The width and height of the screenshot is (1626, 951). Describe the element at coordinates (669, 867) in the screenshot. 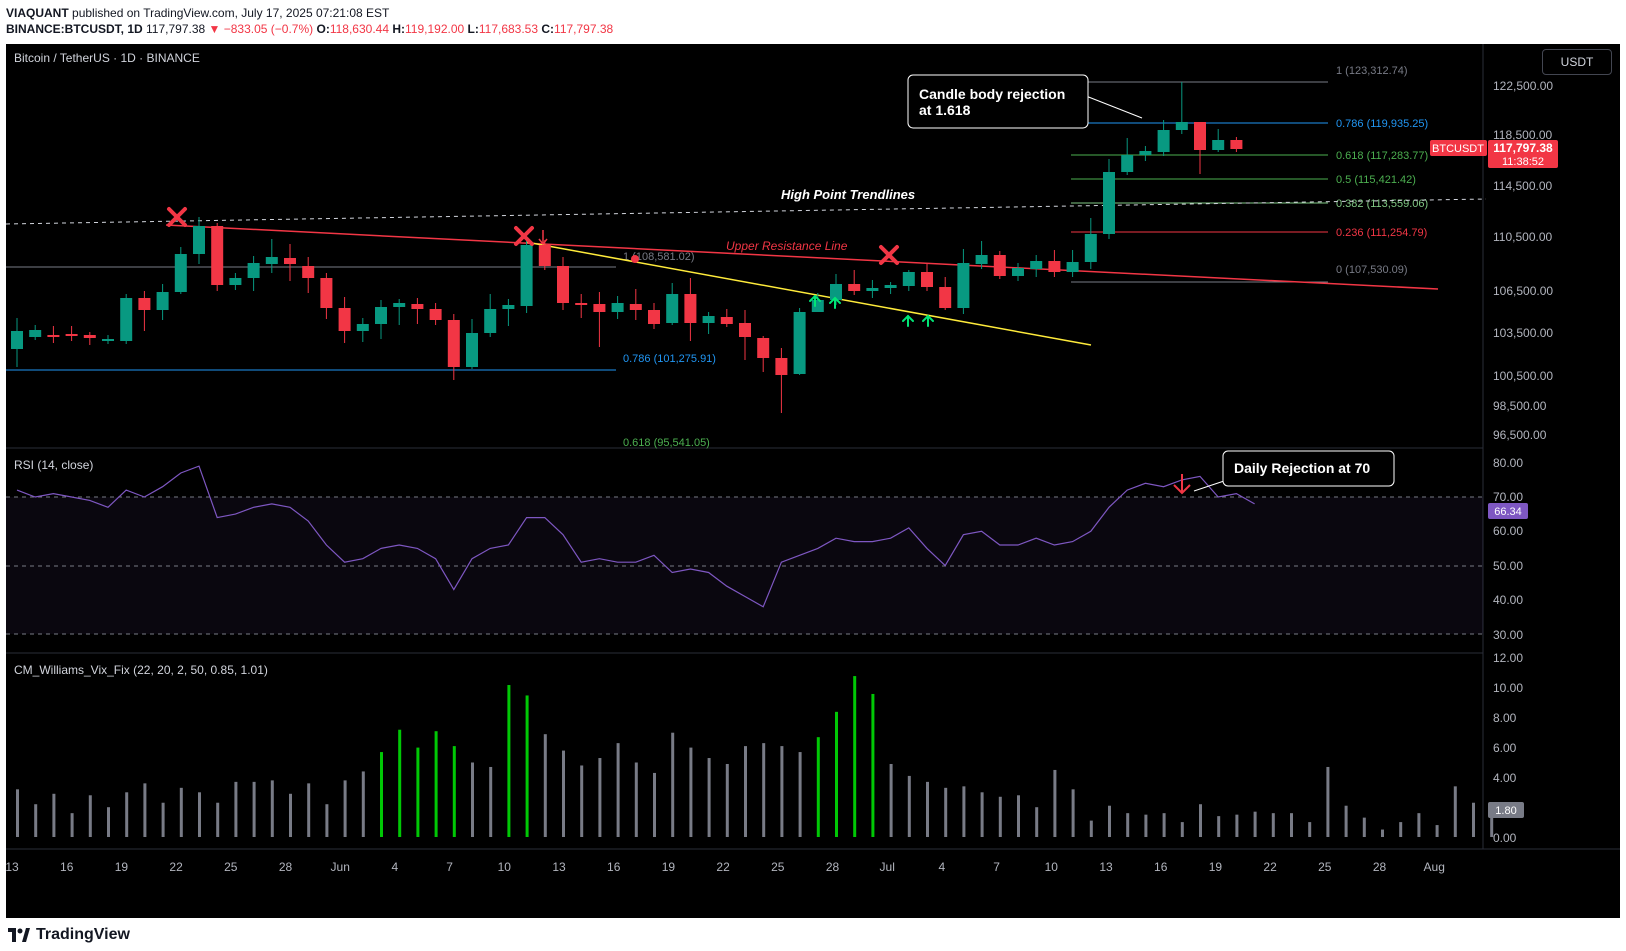

I see `time-tick: 19` at that location.